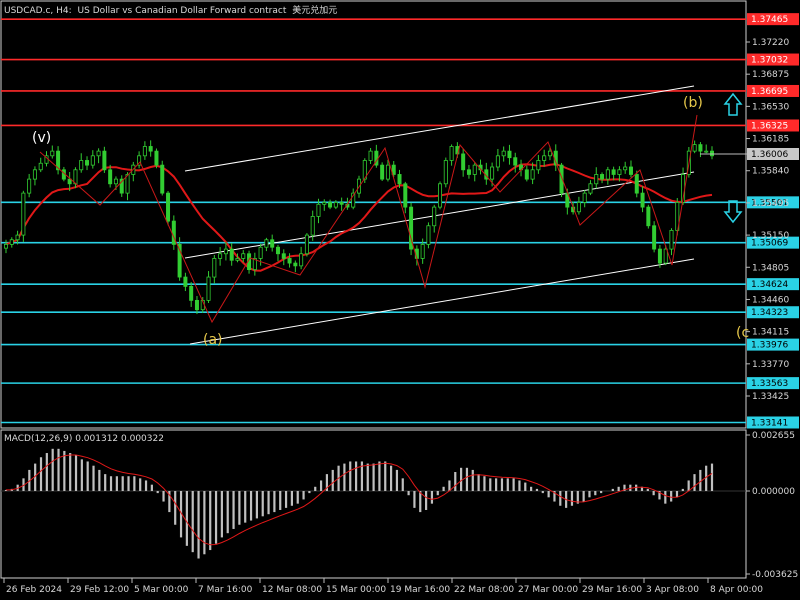 The height and width of the screenshot is (600, 800). I want to click on time-tick-label: 3 Apr 08:00, so click(672, 590).